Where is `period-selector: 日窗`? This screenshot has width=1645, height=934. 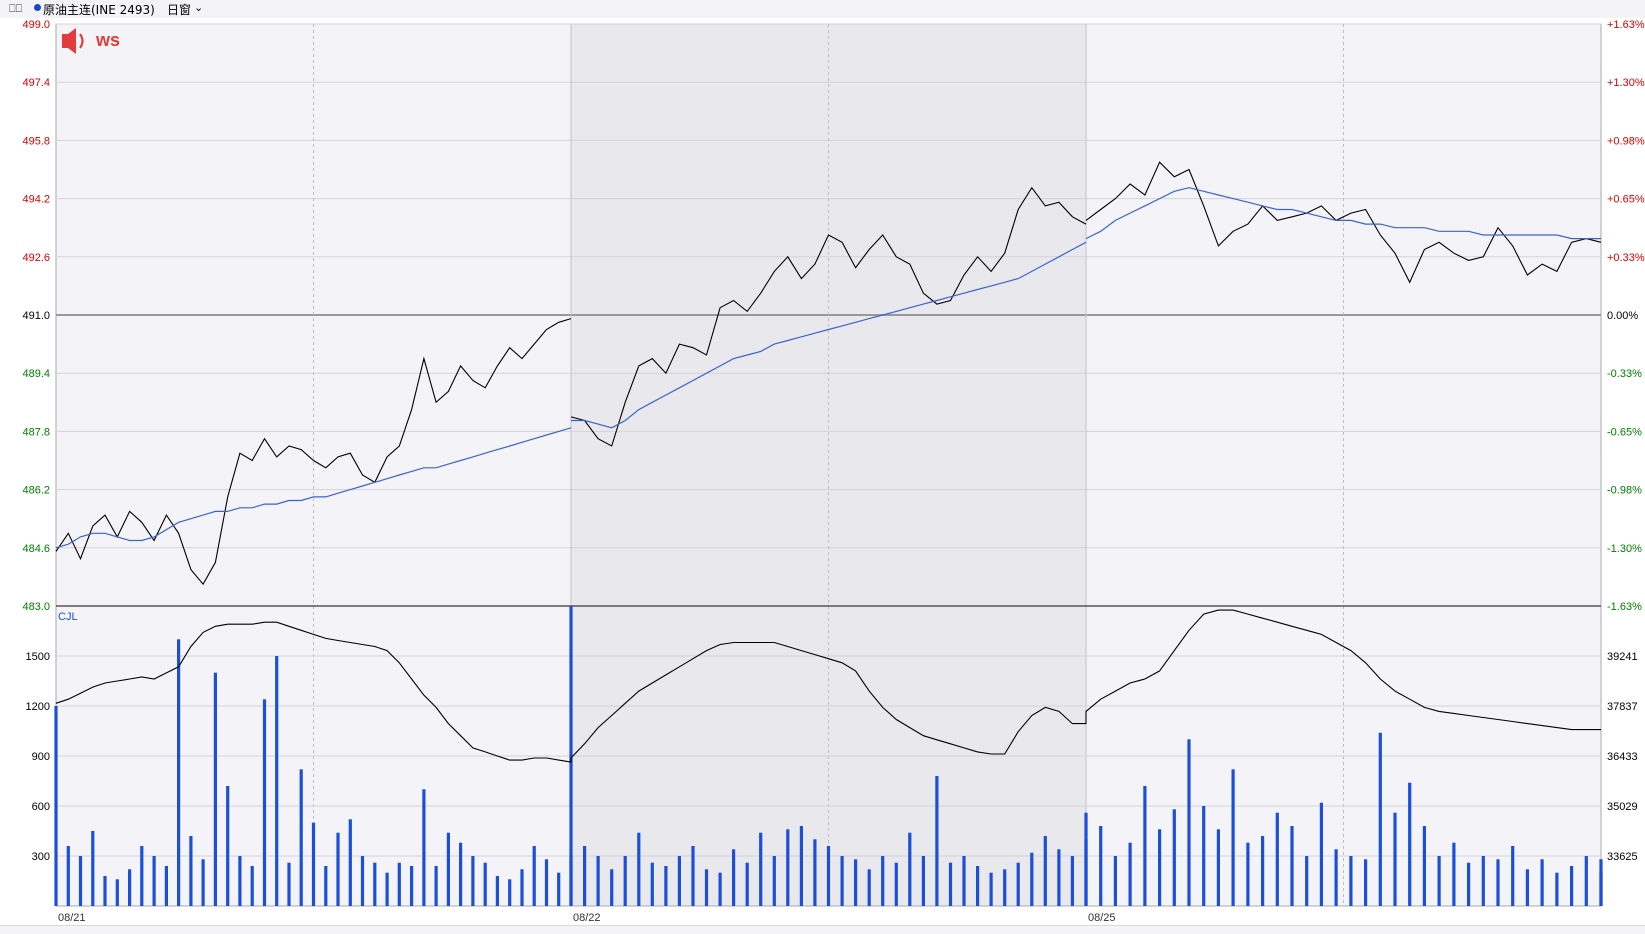
period-selector: 日窗 is located at coordinates (179, 10).